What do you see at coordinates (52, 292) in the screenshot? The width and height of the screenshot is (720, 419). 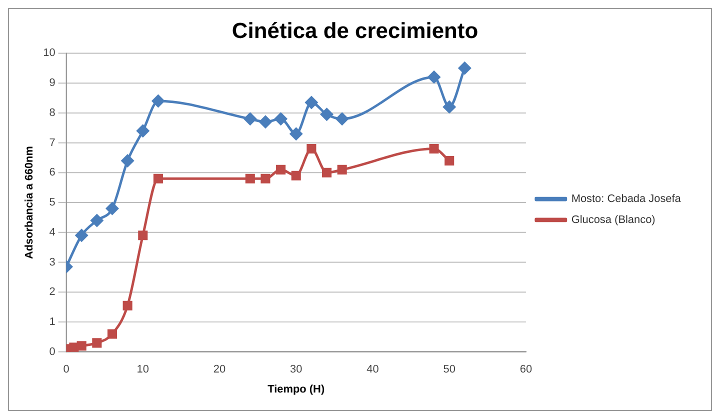 I see `y-tick-label: 2` at bounding box center [52, 292].